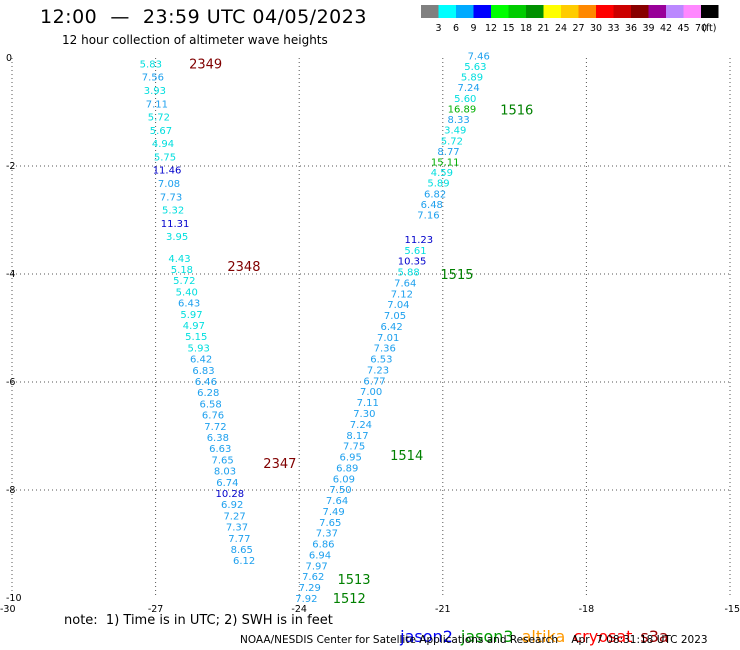  Describe the element at coordinates (516, 110) in the screenshot. I see `pass-label: 1516` at that location.